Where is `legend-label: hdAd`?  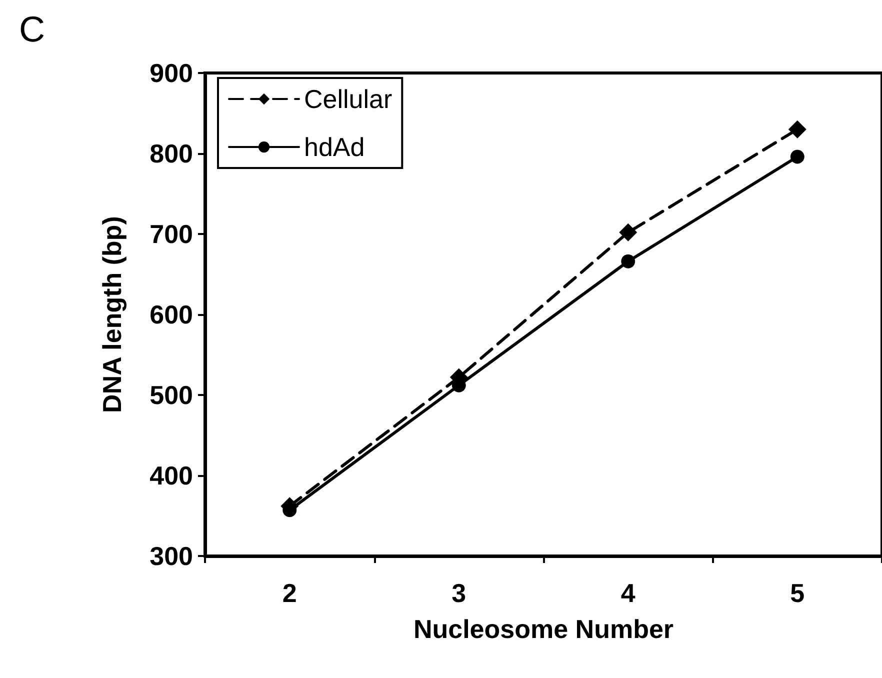
legend-label: hdAd is located at coordinates (334, 147).